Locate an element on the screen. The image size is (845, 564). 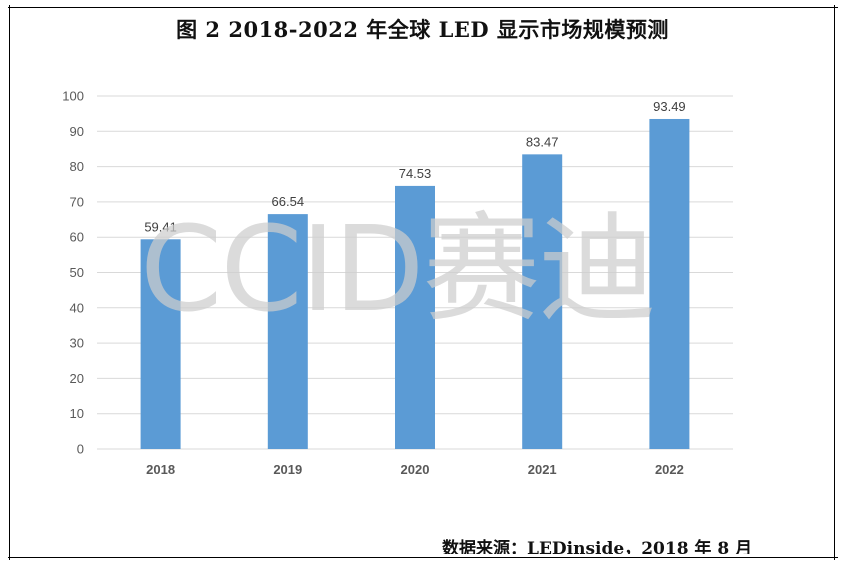
y-tick-label: 80 is located at coordinates (77, 166).